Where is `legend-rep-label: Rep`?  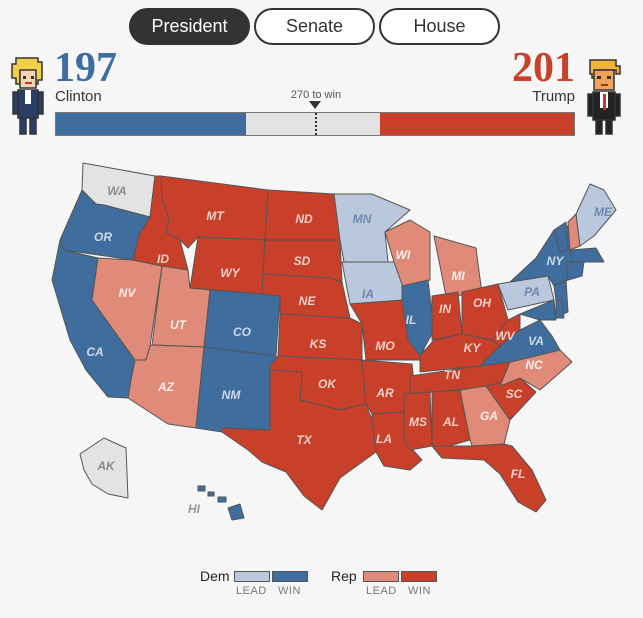 legend-rep-label: Rep is located at coordinates (344, 576).